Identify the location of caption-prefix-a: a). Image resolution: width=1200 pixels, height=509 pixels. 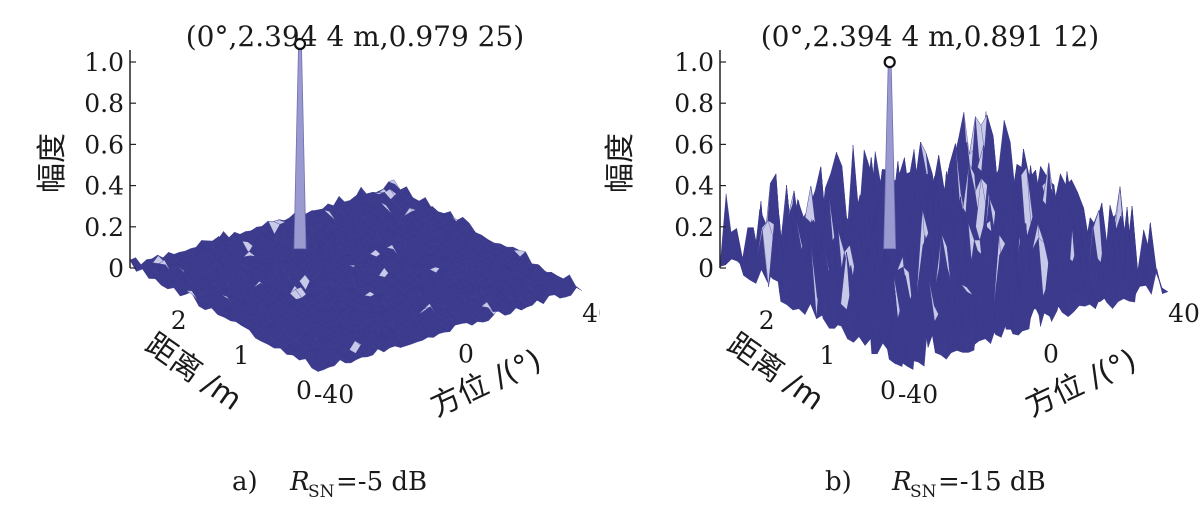
(245, 482).